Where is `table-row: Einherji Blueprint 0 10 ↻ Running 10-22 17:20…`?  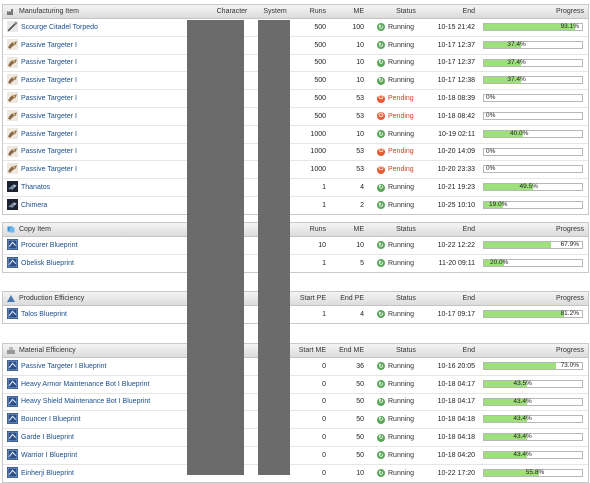
table-row: Einherji Blueprint 0 10 ↻ Running 10-22 17:20… is located at coordinates (295, 473).